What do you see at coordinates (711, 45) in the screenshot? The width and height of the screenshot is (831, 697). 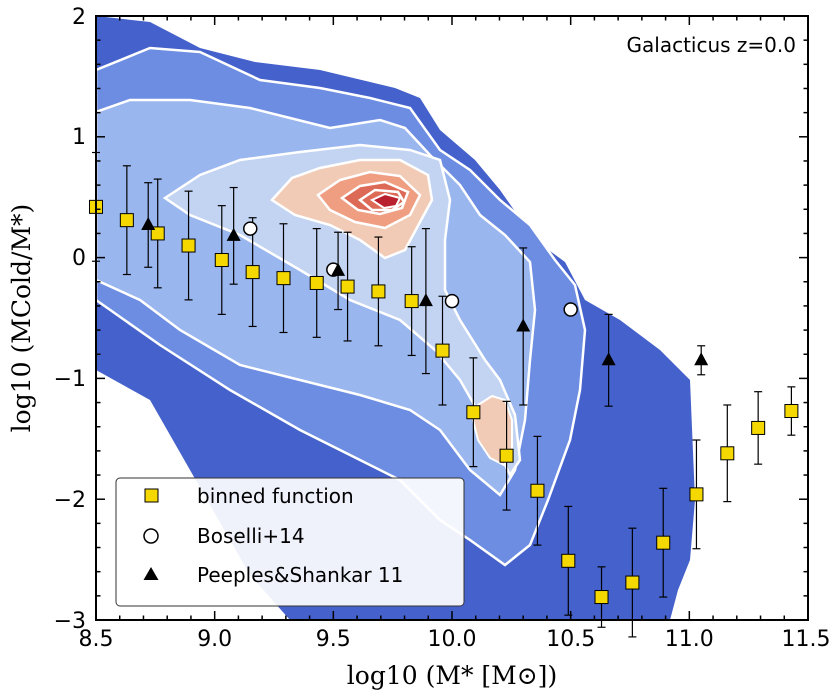 I see `annotation-label: Galacticus z=0.0` at bounding box center [711, 45].